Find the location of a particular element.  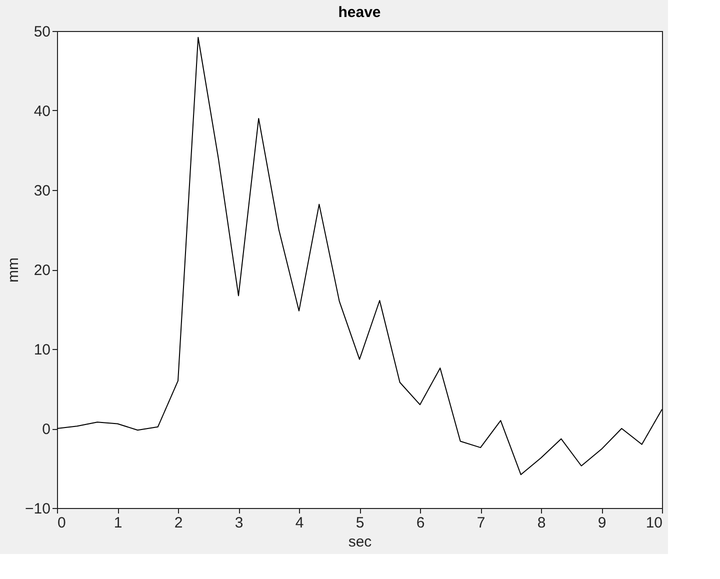

x-tick-label: 2 is located at coordinates (178, 523).